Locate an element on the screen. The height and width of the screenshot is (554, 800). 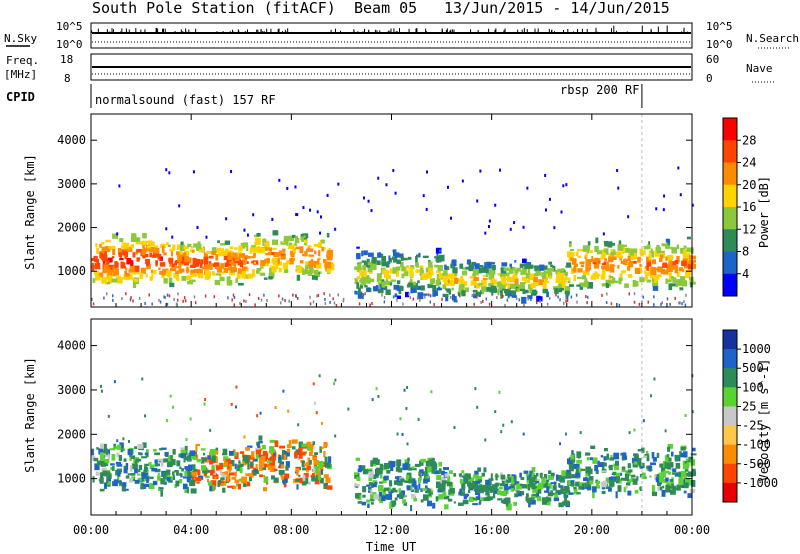
y-tick-label: 3000 is located at coordinates (71, 184).